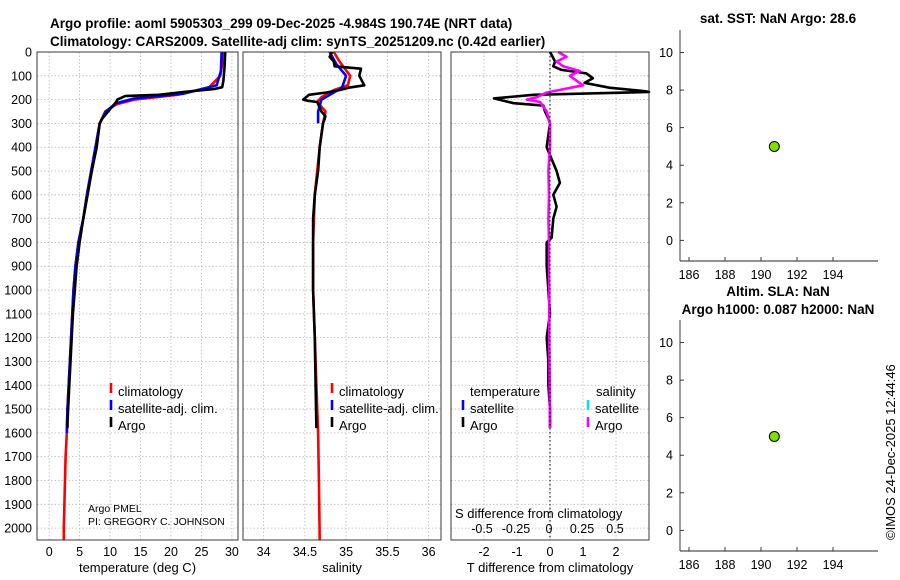 The height and width of the screenshot is (580, 900). I want to click on y-tick-label: 800, so click(21, 243).